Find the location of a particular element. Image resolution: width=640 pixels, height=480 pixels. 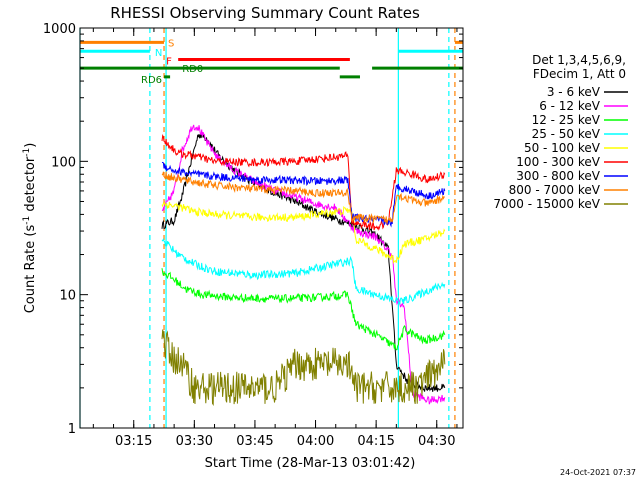

x-tick-label-0: 03:15 is located at coordinates (133, 441).